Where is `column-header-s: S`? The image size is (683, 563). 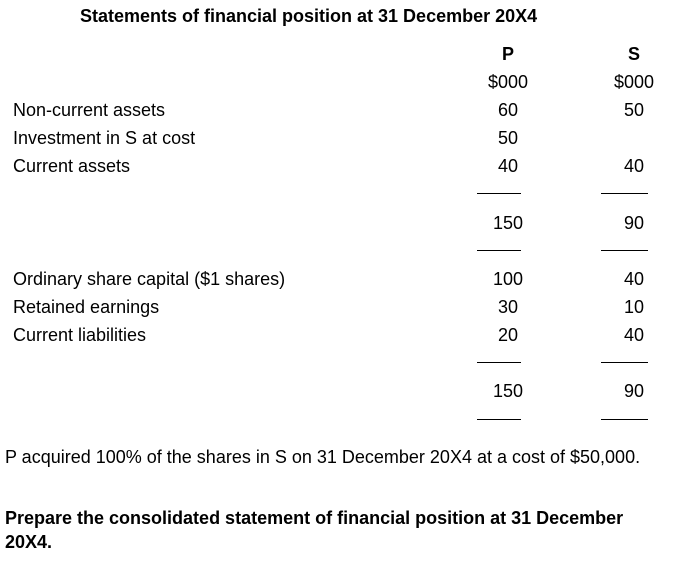
column-header-s: S is located at coordinates (633, 54).